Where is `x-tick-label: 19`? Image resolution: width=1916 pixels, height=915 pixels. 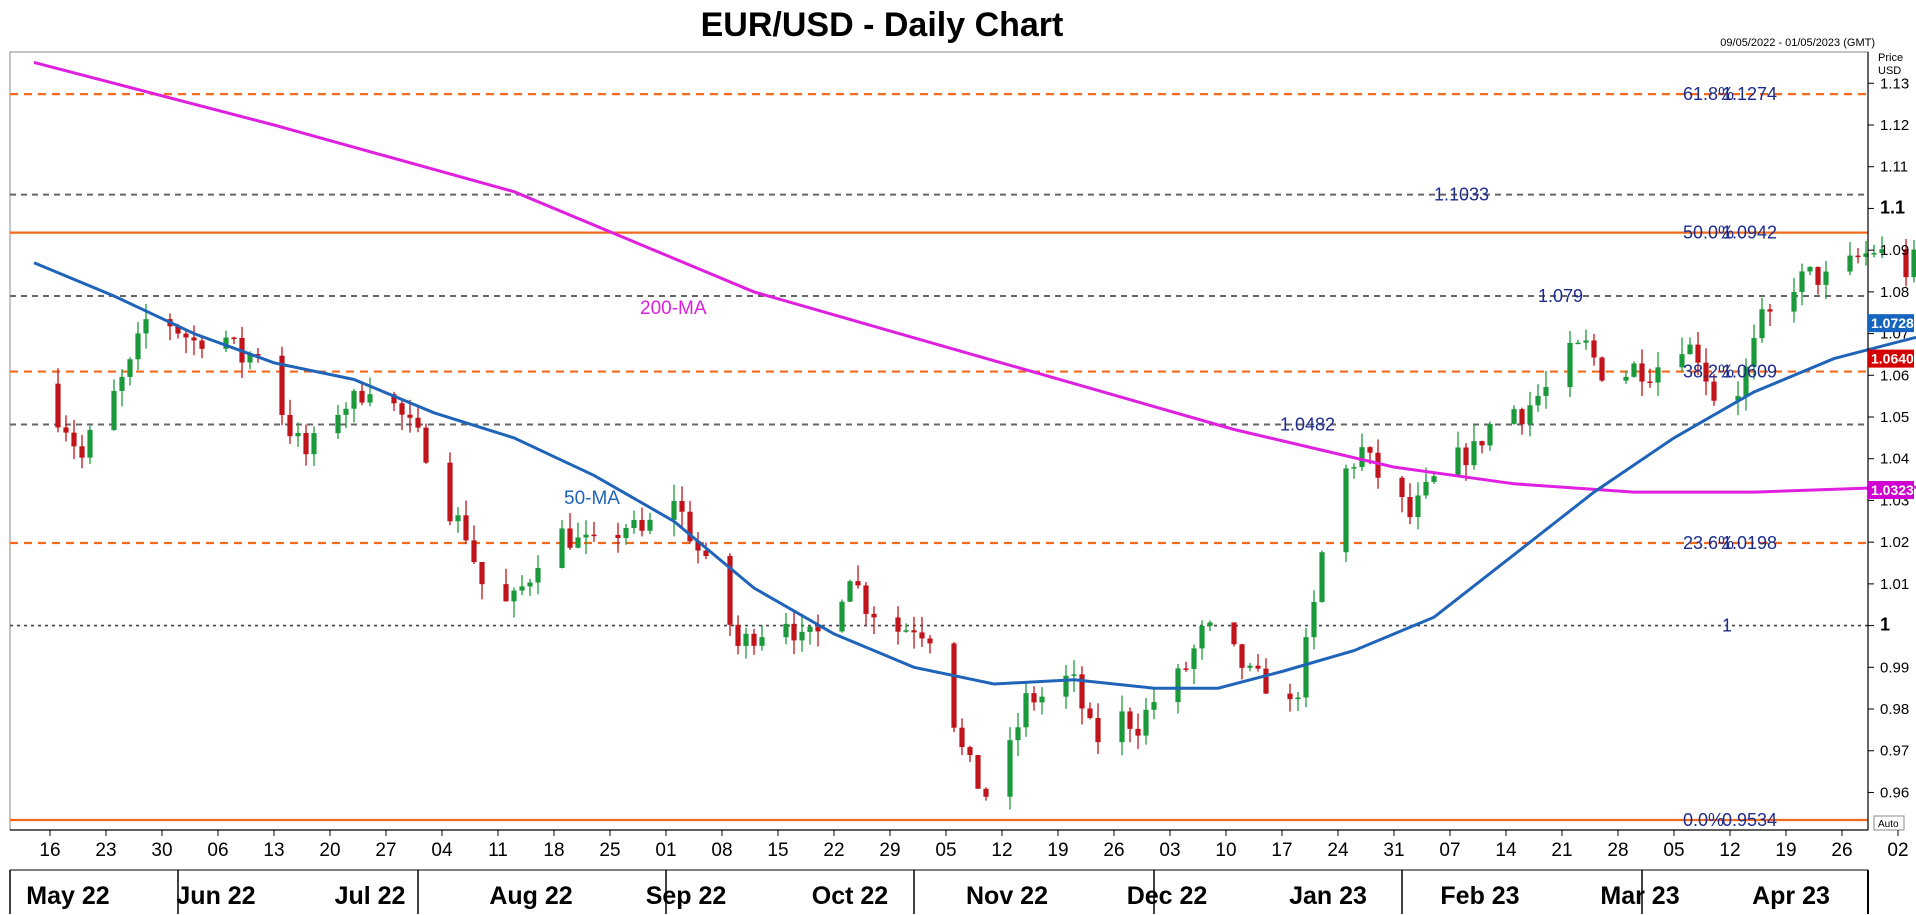 x-tick-label: 19 is located at coordinates (1057, 850).